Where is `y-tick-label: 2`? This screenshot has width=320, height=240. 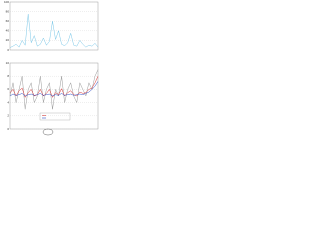 y-tick-label: 2 is located at coordinates (8, 116).